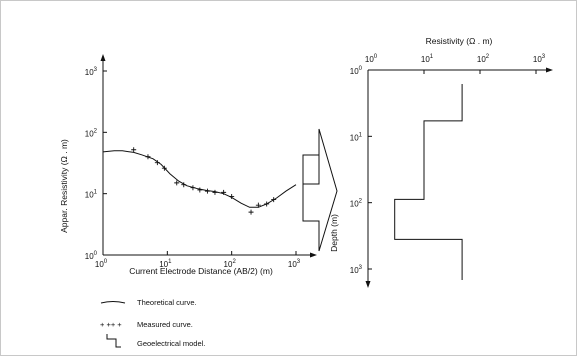 The image size is (577, 362). What do you see at coordinates (334, 233) in the screenshot?
I see `right-y-axis-label: Depth (m)` at bounding box center [334, 233].